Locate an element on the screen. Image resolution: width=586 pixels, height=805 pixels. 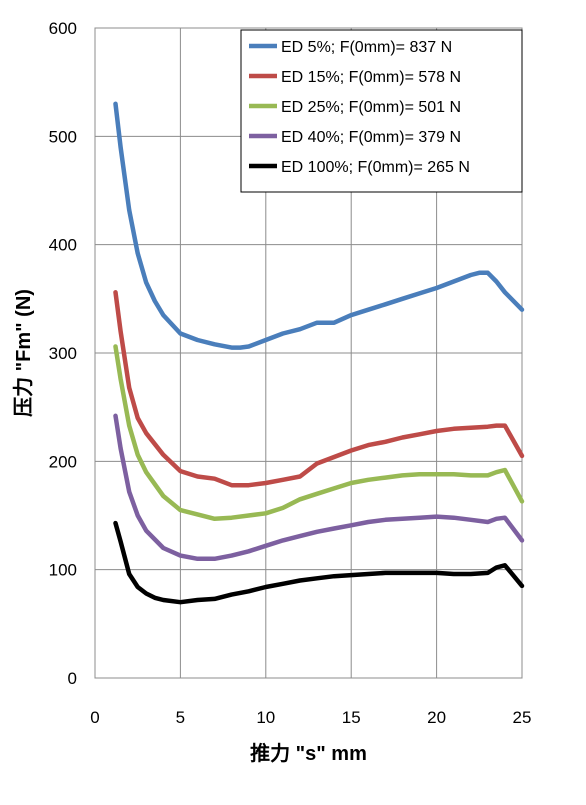
legend-label-1: ED 15%; F(0mm)= 578 N is located at coordinates (371, 77).